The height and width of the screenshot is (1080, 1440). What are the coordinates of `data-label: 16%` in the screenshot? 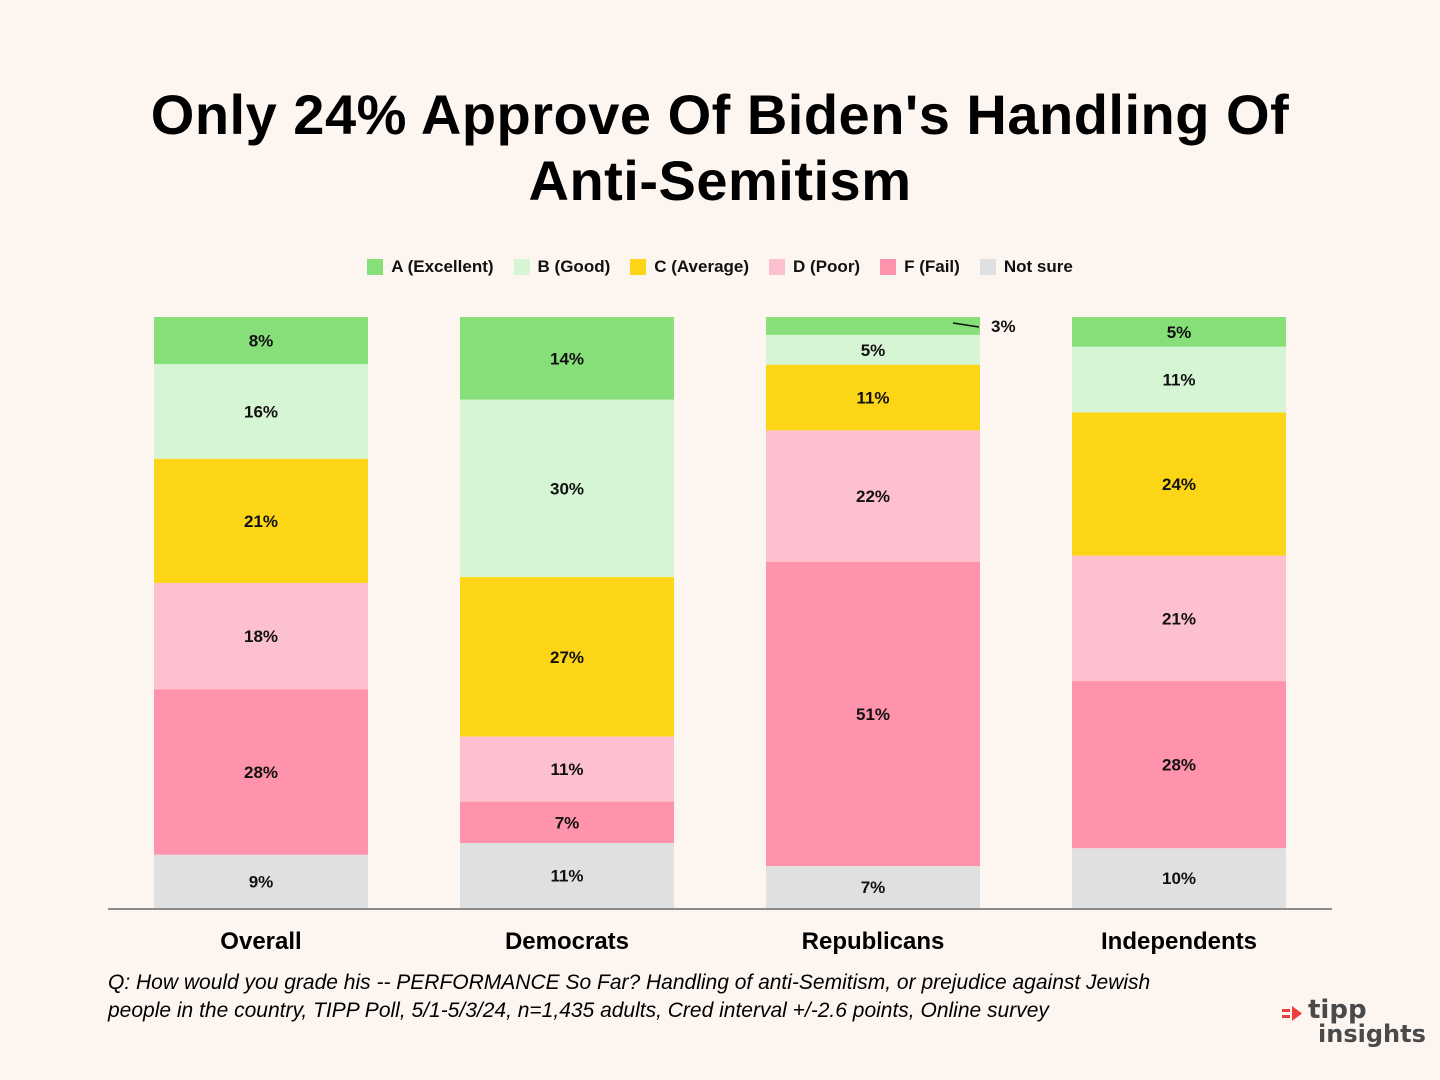 It's located at (261, 412).